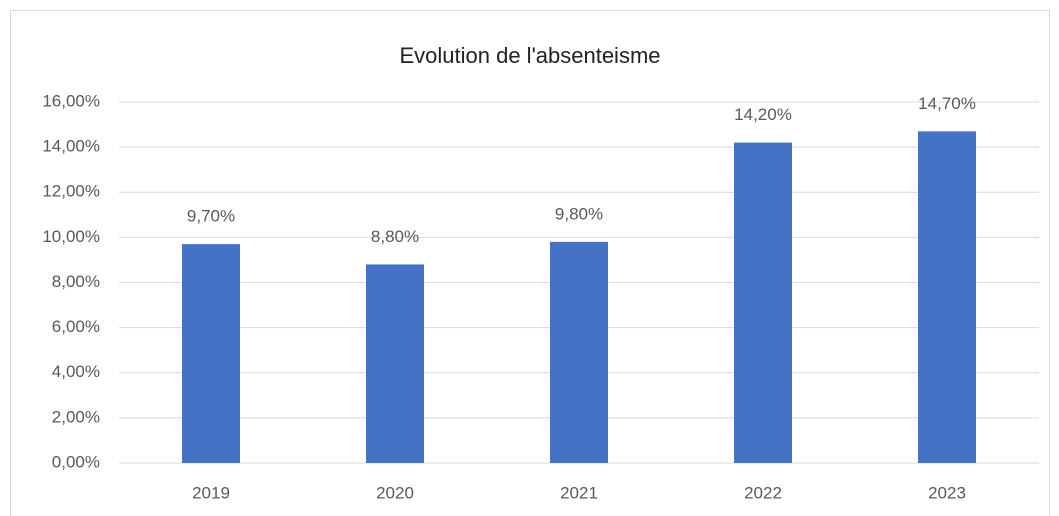 Image resolution: width=1059 pixels, height=516 pixels. What do you see at coordinates (529, 55) in the screenshot?
I see `chart-title: Evolution de l'absenteisme` at bounding box center [529, 55].